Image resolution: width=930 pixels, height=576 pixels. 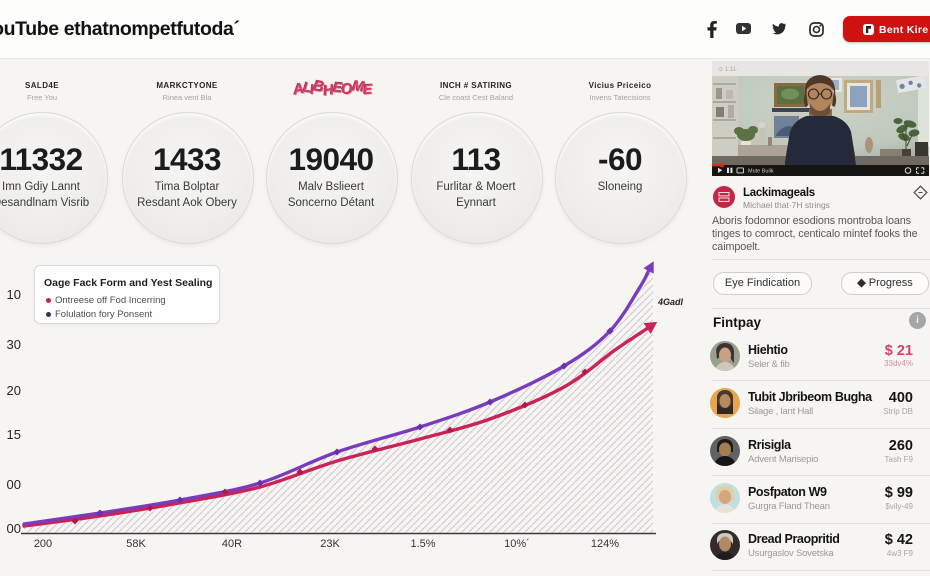 What do you see at coordinates (728, 70) in the screenshot?
I see `svg-text: ⊙ 1:11·` at bounding box center [728, 70].